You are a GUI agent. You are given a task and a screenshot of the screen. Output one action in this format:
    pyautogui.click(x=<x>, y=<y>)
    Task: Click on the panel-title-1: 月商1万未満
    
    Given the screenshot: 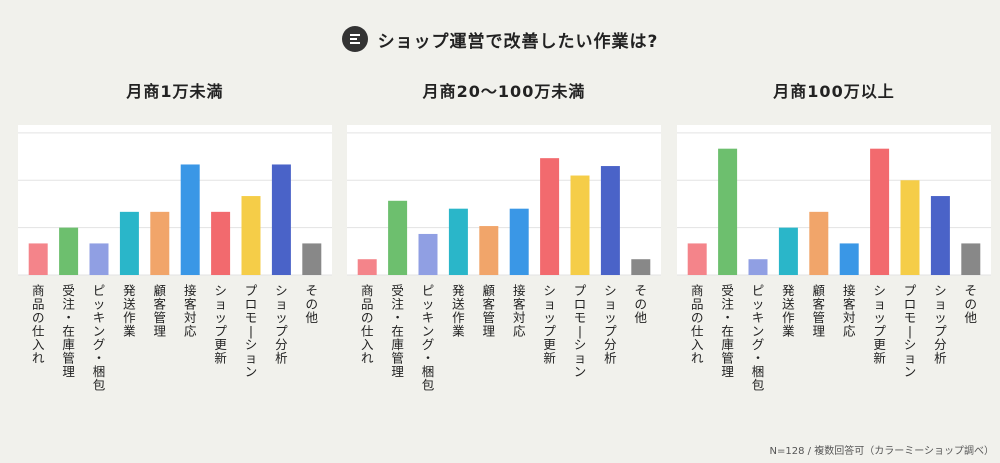 What is the action you would take?
    pyautogui.click(x=175, y=91)
    